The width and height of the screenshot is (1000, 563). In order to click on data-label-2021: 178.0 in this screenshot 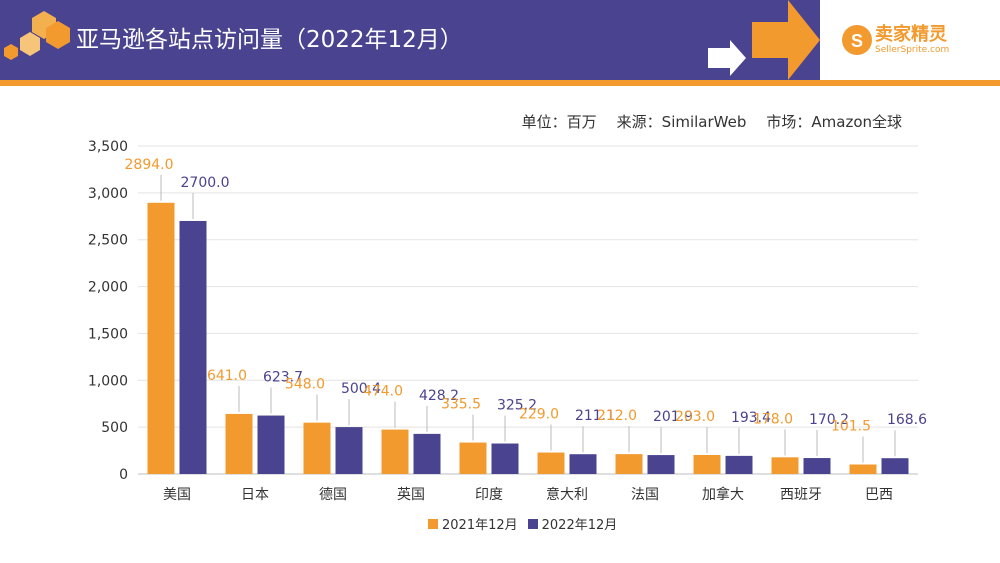, I will do `click(773, 419)`.